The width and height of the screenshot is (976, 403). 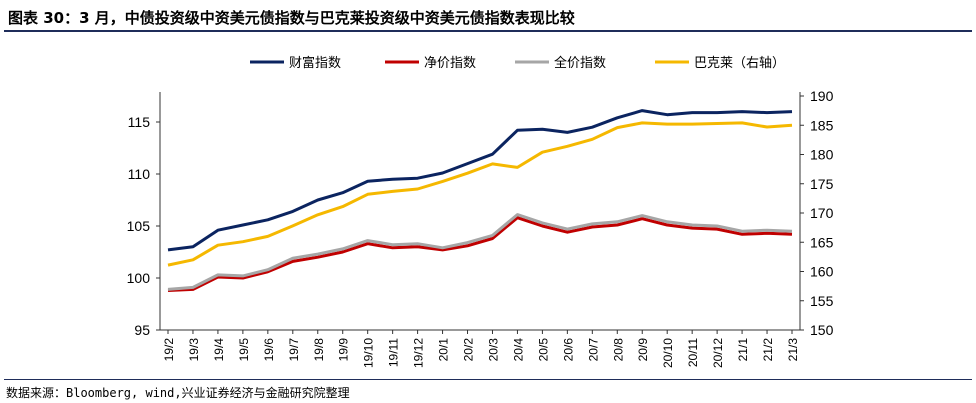 What do you see at coordinates (580, 62) in the screenshot?
I see `legend-label: 全价指数` at bounding box center [580, 62].